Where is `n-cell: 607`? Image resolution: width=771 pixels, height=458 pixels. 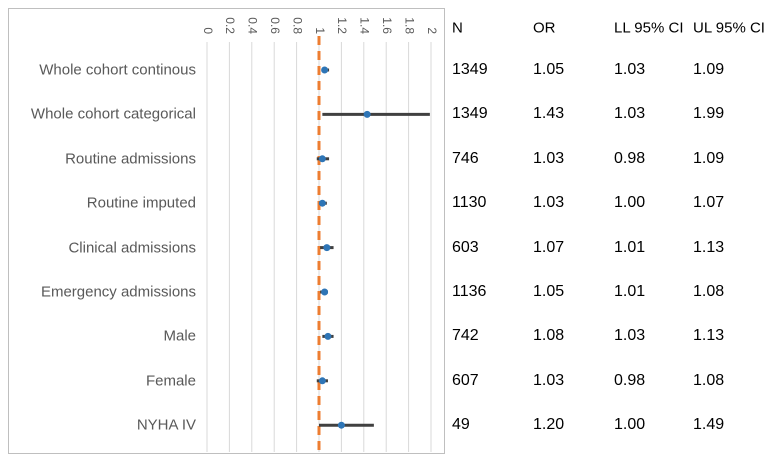 n-cell: 607 is located at coordinates (465, 380).